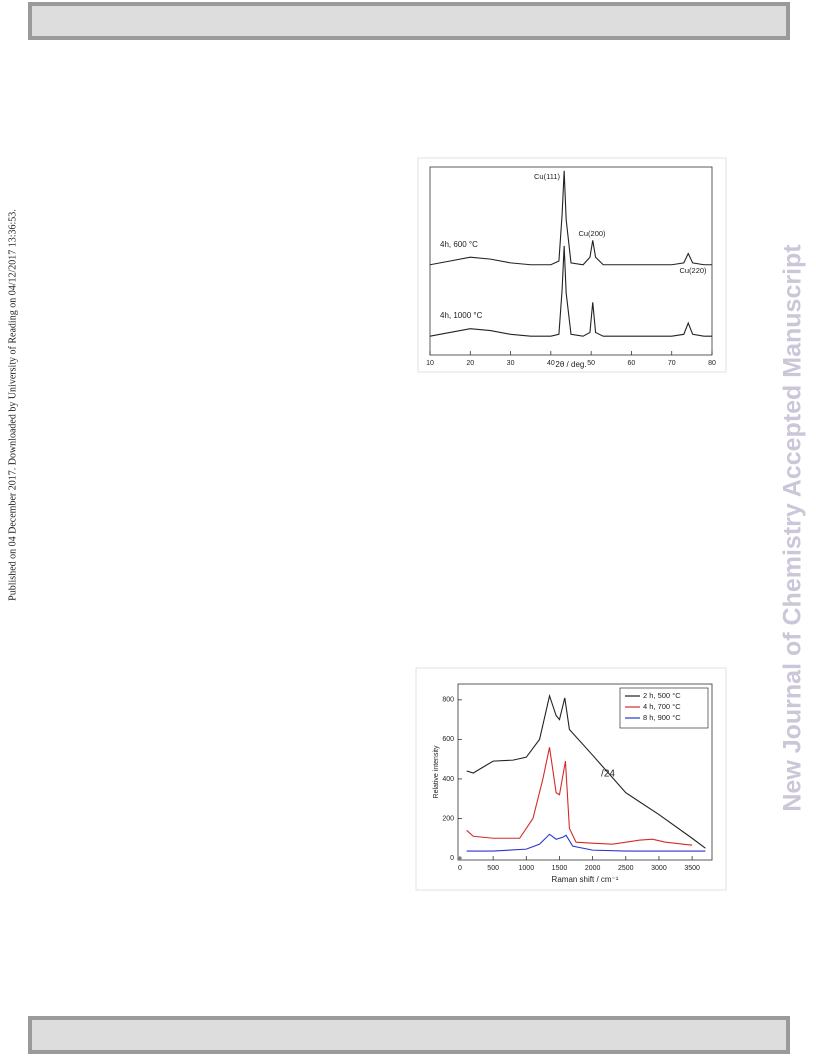  I want to click on y-tick-label: 200, so click(448, 818).